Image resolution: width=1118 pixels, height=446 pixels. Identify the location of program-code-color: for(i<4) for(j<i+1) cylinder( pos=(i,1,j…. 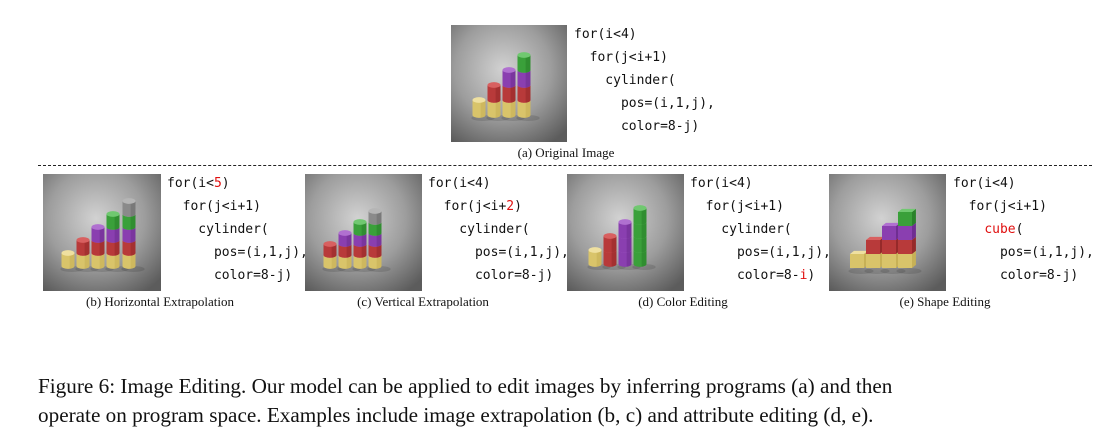
(760, 229).